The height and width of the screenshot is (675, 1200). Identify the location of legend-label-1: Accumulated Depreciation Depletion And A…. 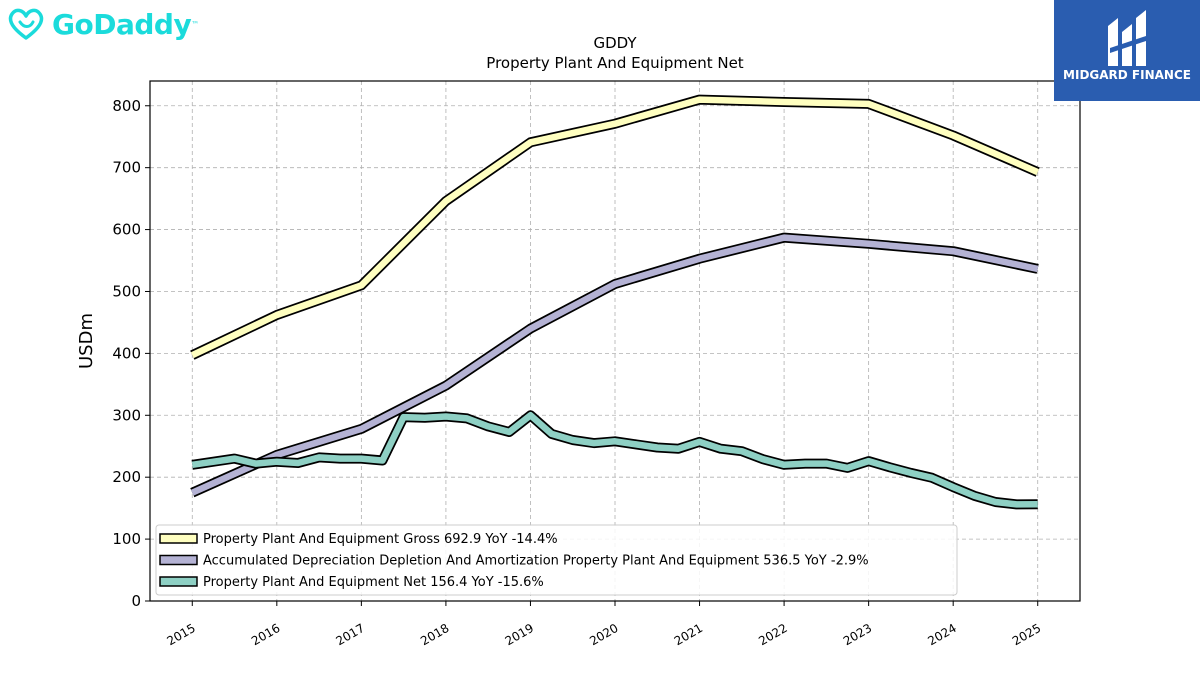
(536, 561).